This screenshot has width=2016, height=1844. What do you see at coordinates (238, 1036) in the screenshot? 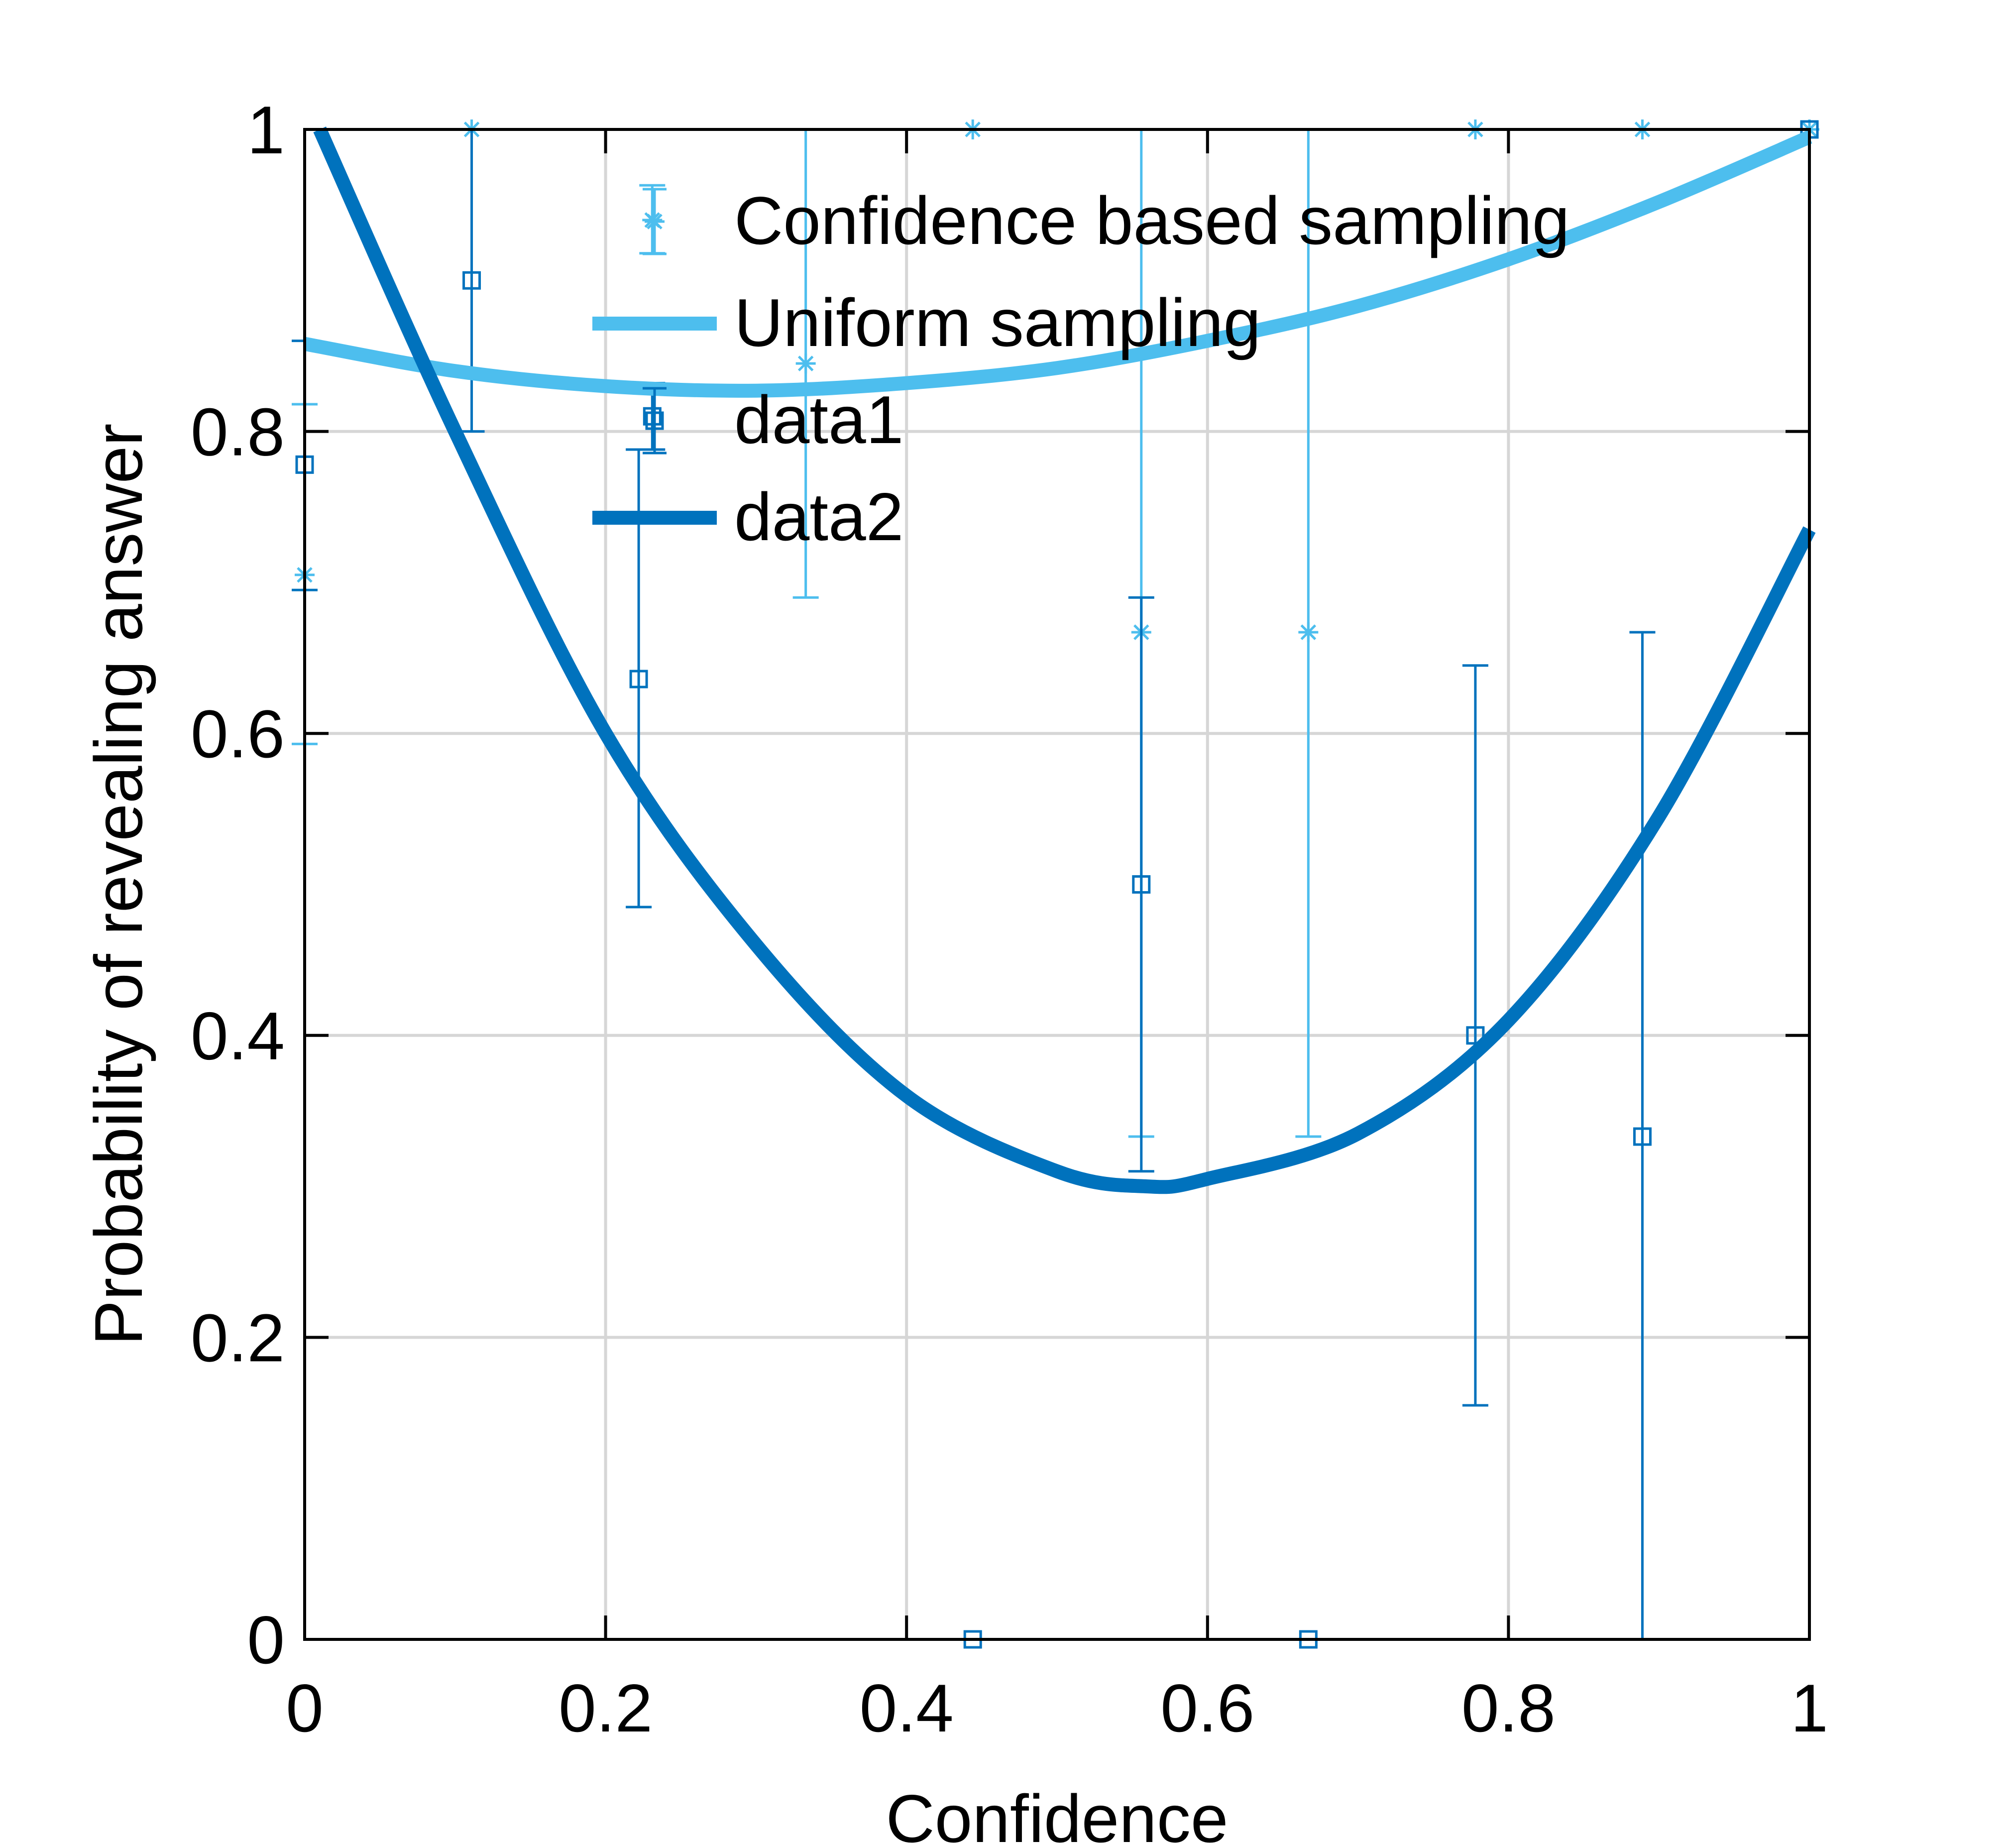
I see `y-tick-label: 0.4` at bounding box center [238, 1036].